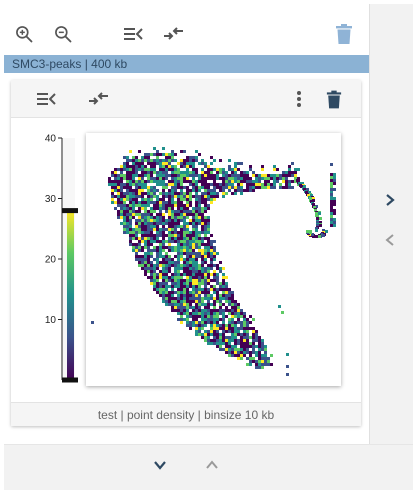 The width and height of the screenshot is (417, 497). I want to click on next-button, so click(390, 200).